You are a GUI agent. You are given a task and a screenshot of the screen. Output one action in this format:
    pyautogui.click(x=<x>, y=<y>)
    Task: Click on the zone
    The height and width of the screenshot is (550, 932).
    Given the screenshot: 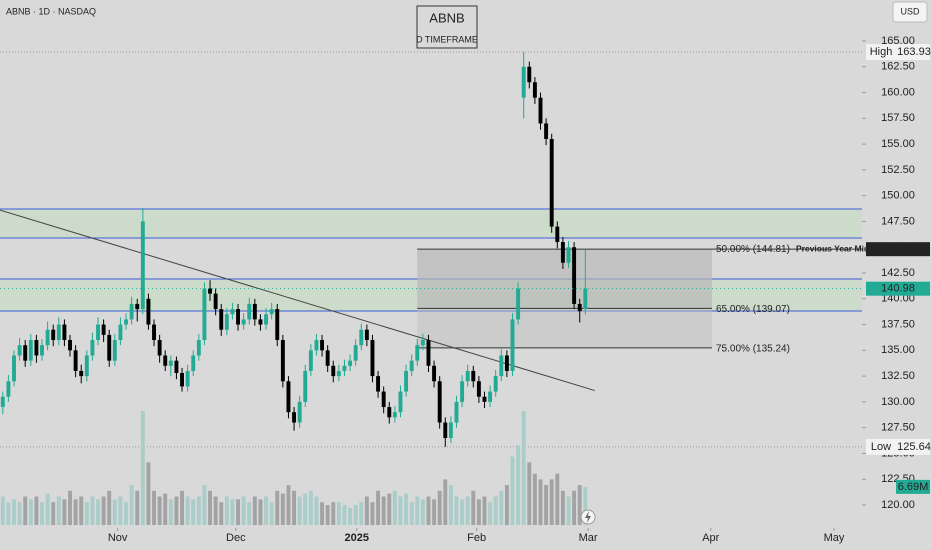 What is the action you would take?
    pyautogui.click(x=431, y=223)
    